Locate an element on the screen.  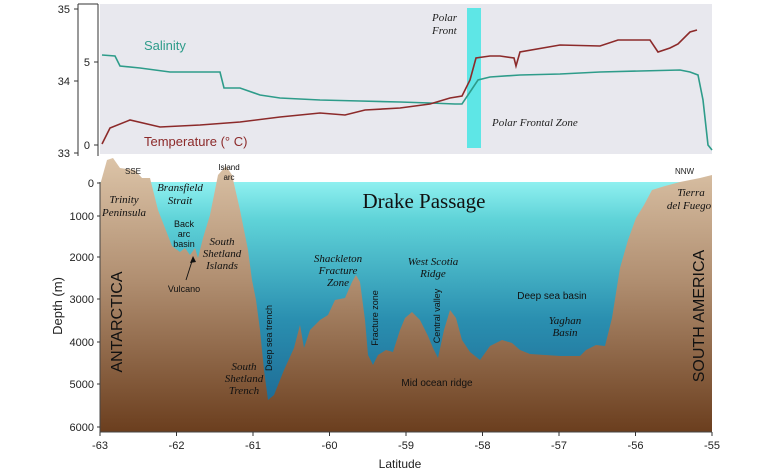
salinity-tick-34: 34 is located at coordinates (64, 82).